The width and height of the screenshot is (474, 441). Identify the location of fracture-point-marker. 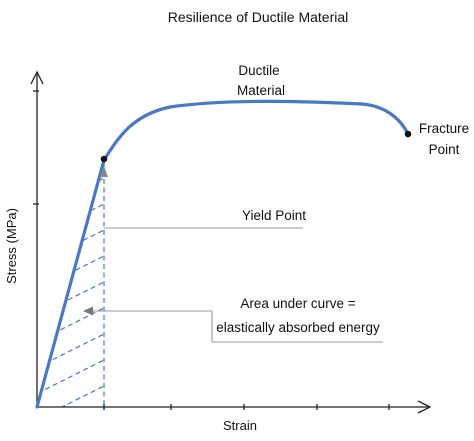
(408, 134).